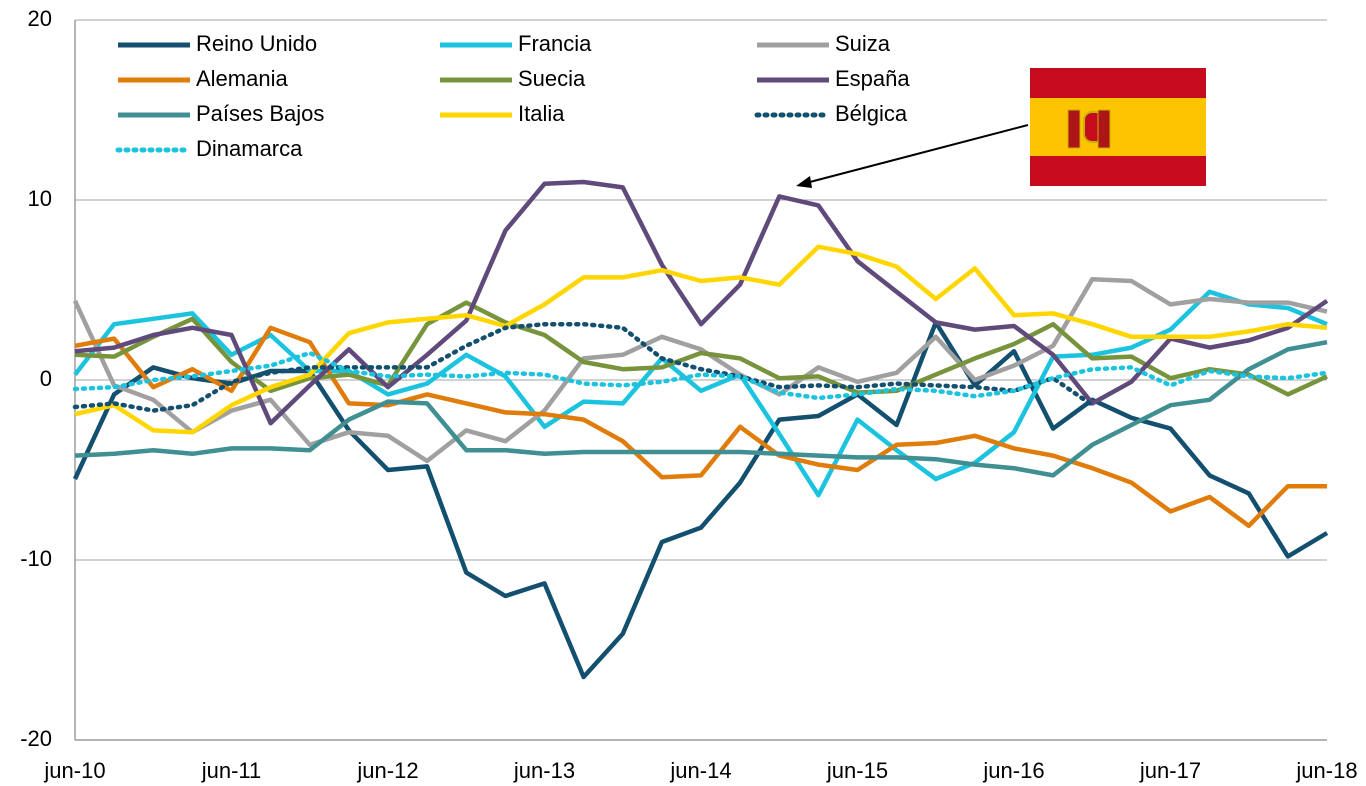 This screenshot has height=786, width=1366. Describe the element at coordinates (46, 378) in the screenshot. I see `y-tick-label: 0` at that location.